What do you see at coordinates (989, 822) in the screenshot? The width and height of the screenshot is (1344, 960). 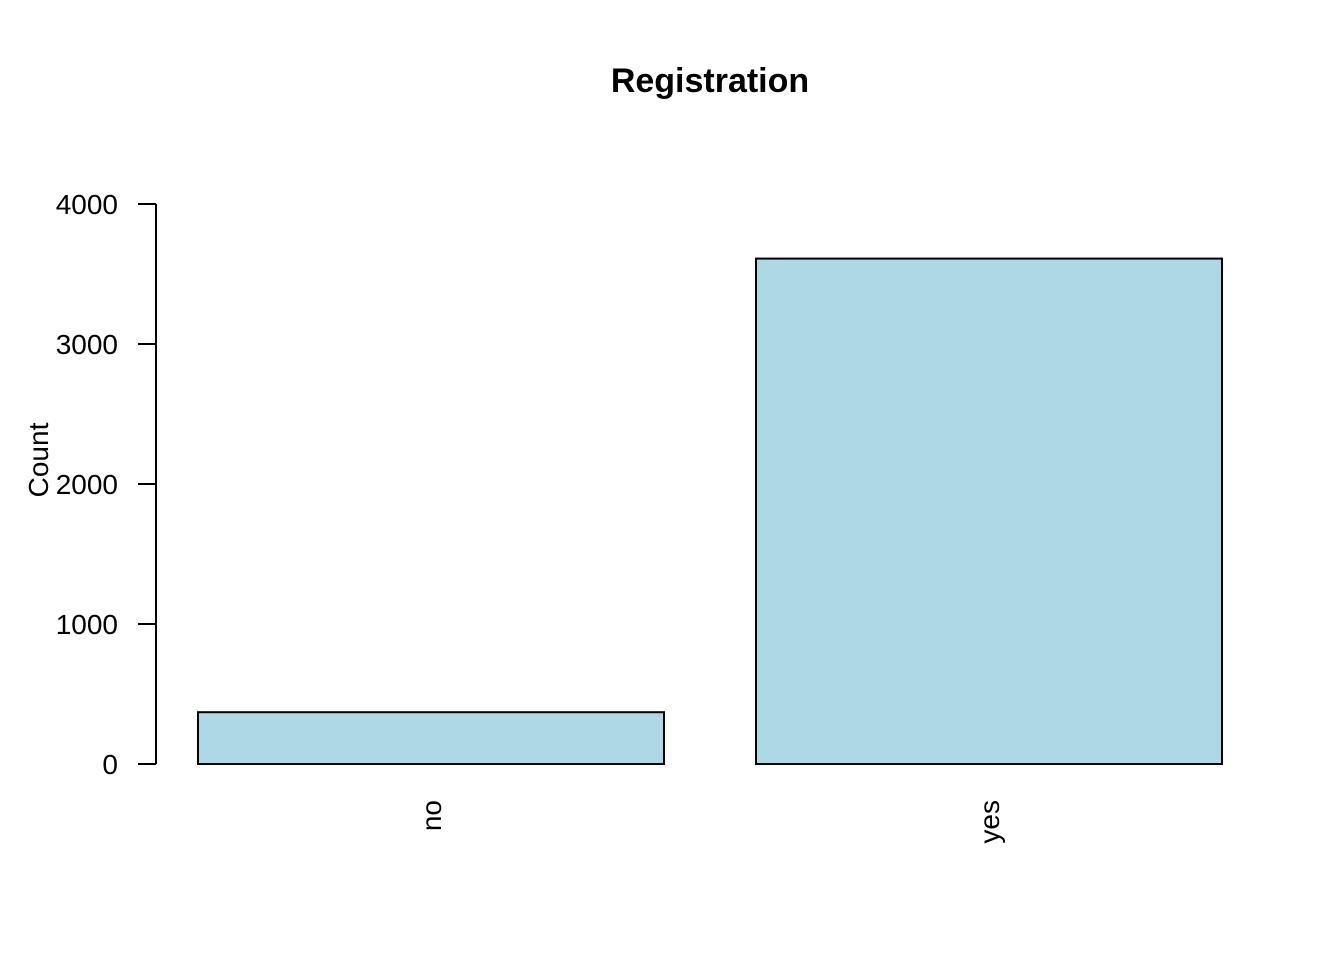 I see `x-tick-label: yes` at bounding box center [989, 822].